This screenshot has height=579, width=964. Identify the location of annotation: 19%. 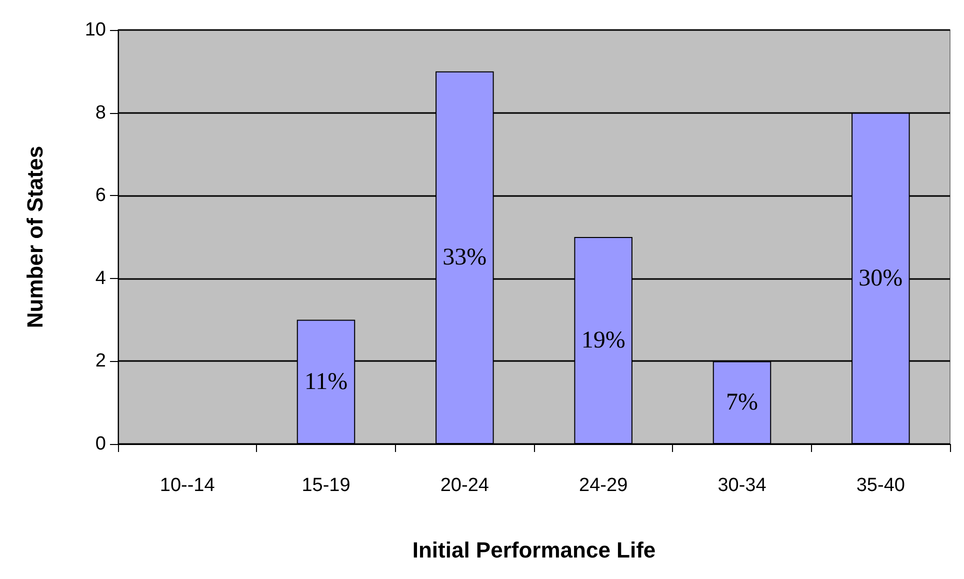
(603, 341).